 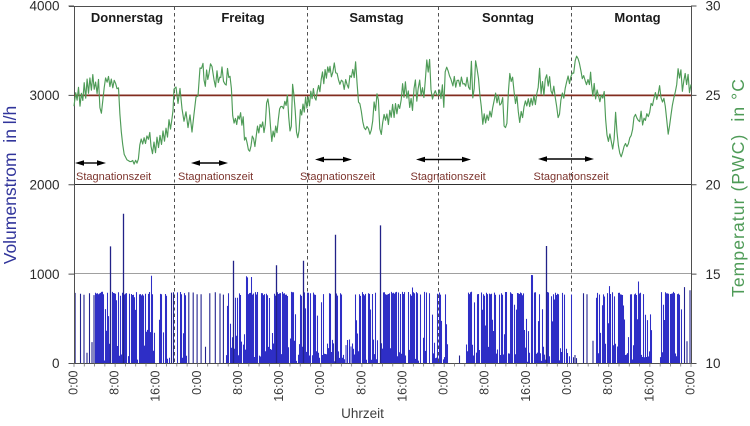 What do you see at coordinates (56, 363) in the screenshot?
I see `svg-text: 0` at bounding box center [56, 363].